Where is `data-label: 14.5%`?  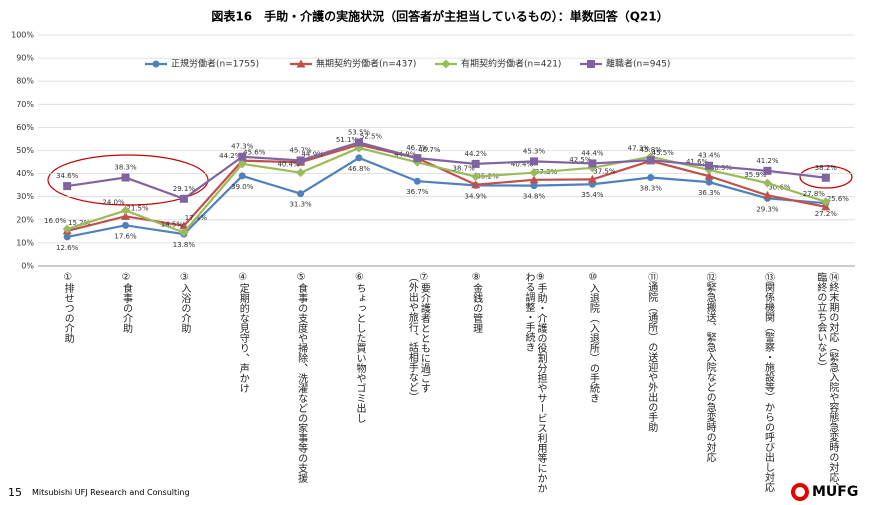 data-label: 14.5% is located at coordinates (172, 225).